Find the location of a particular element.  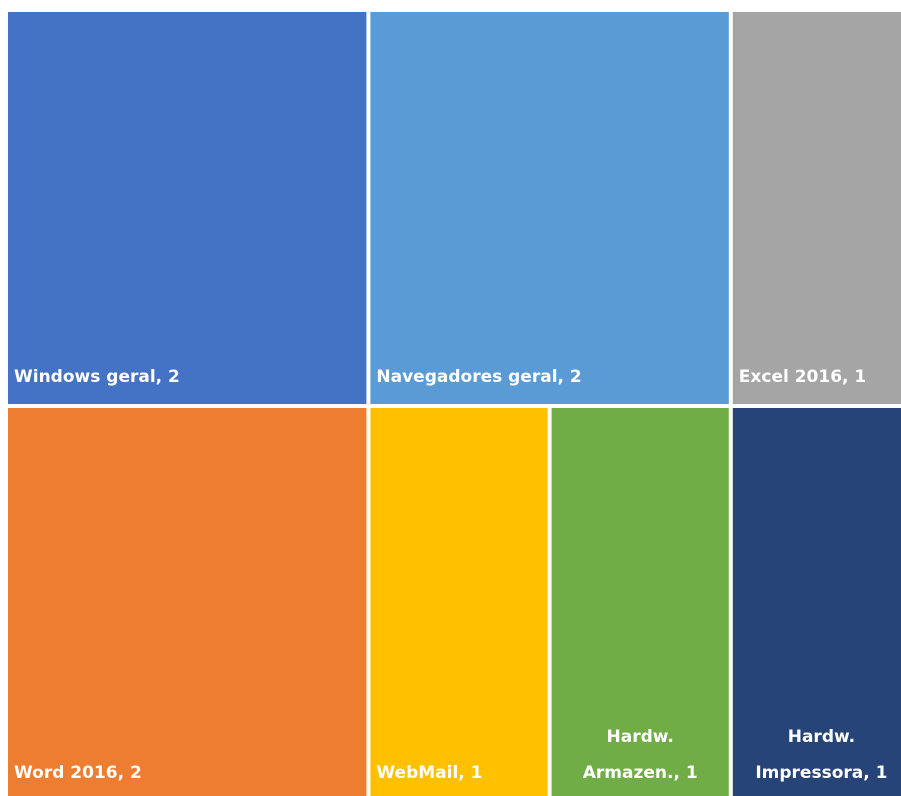

tile-label: Navegadores geral, 2 is located at coordinates (478, 377).